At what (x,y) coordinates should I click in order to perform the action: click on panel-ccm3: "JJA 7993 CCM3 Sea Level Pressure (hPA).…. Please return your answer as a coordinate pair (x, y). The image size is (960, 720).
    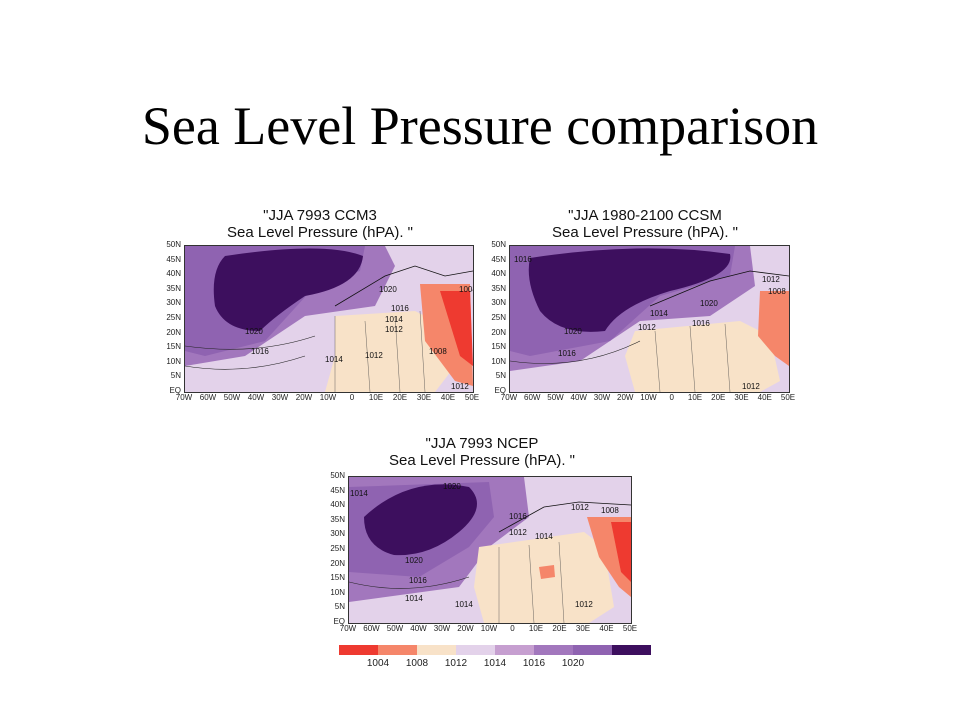
    Looking at the image, I should click on (320, 307).